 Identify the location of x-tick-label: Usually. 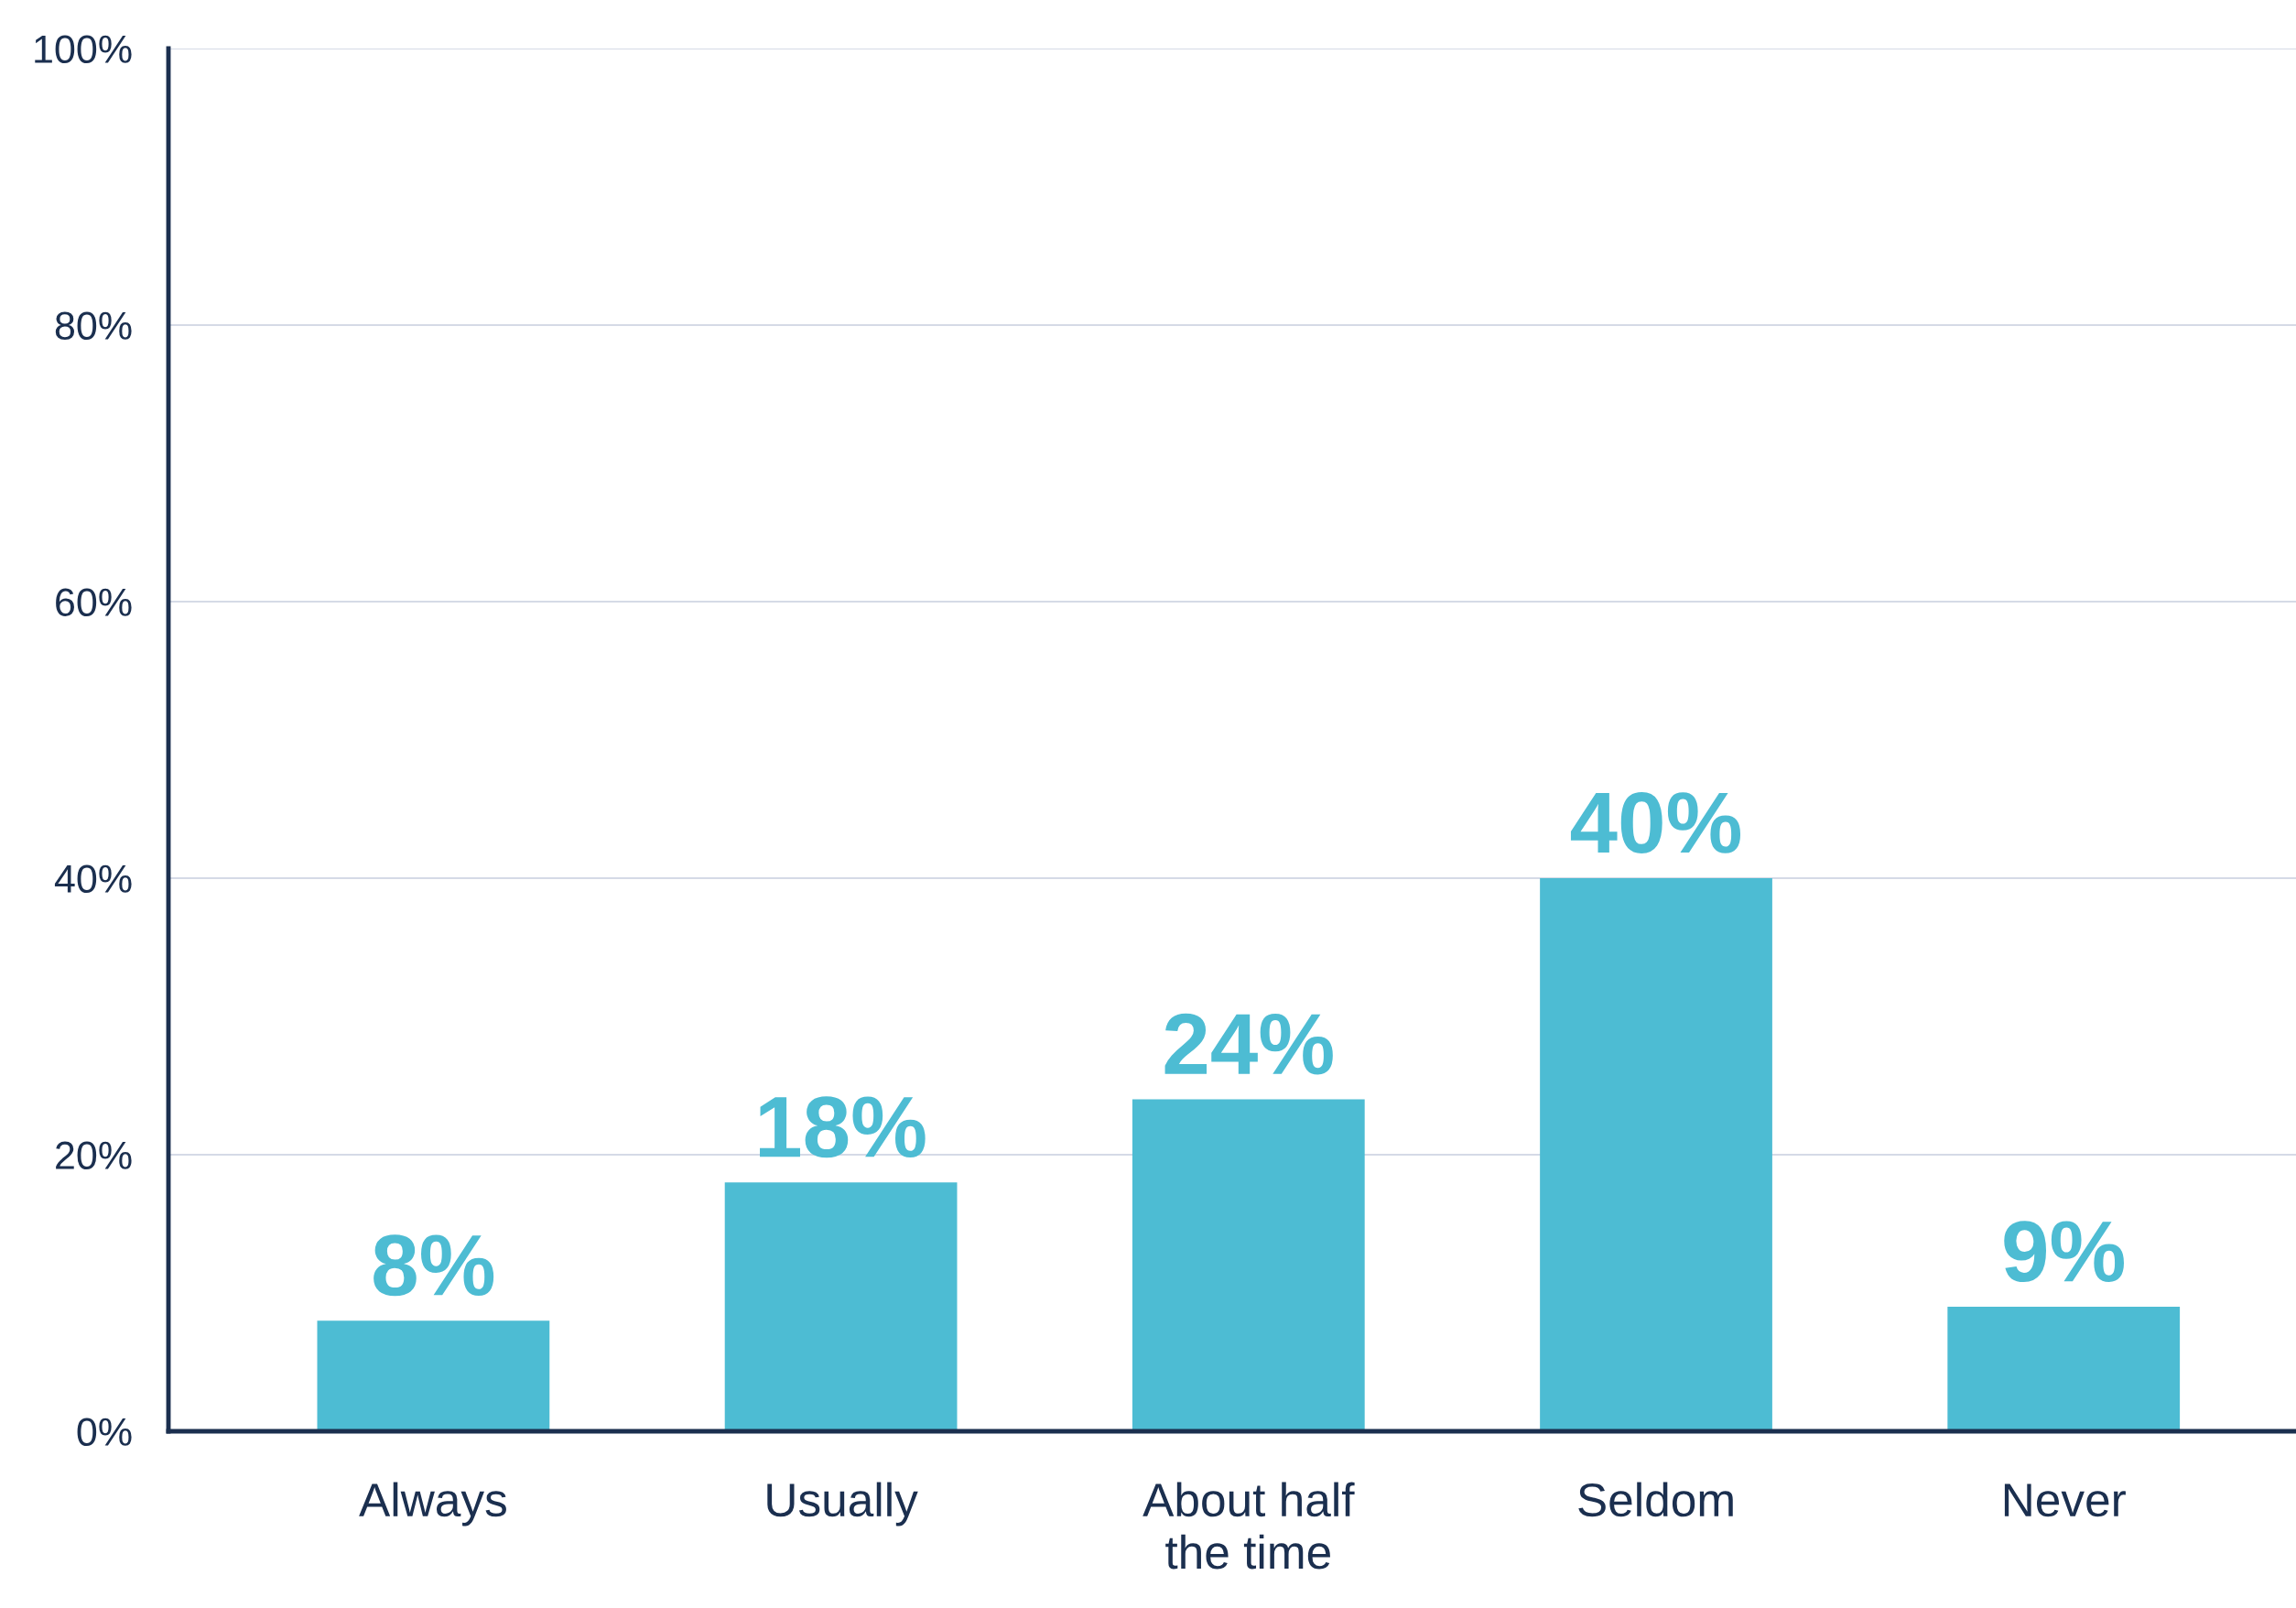
(843, 1504).